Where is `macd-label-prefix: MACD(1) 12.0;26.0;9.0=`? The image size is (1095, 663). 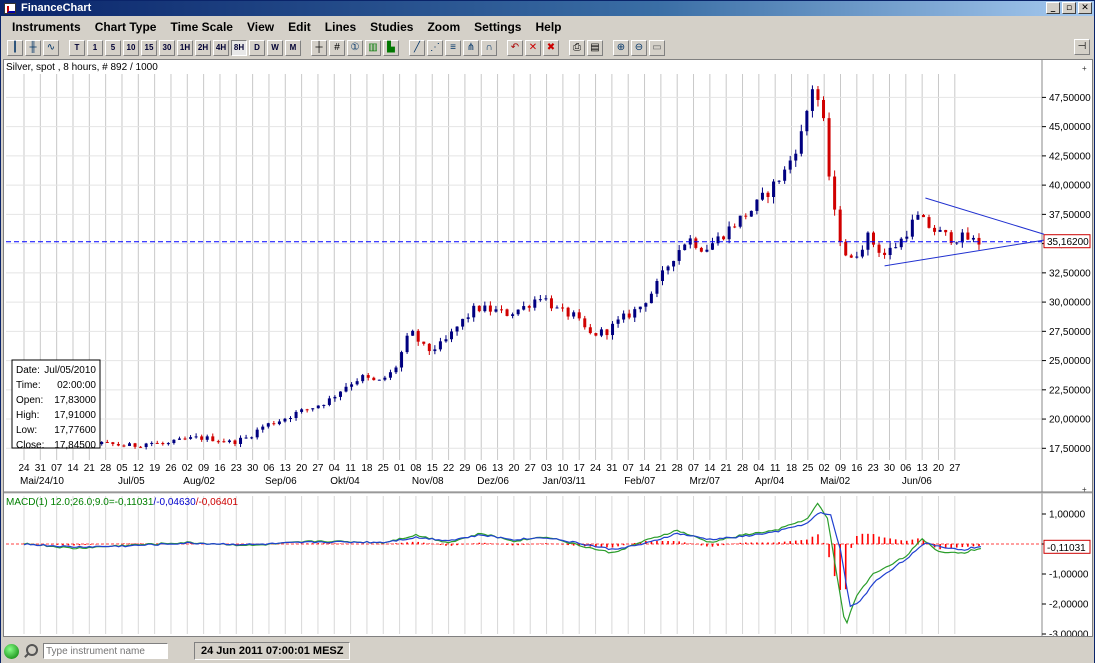
macd-label-prefix: MACD(1) 12.0;26.0;9.0= is located at coordinates (60, 502).